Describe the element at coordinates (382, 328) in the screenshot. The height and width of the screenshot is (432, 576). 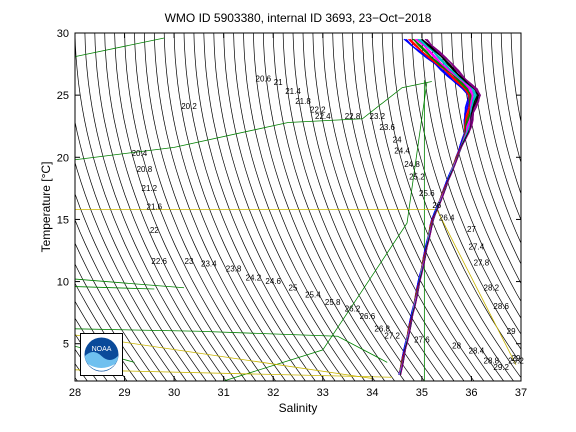
I see `isopycnal-label: 26.8` at that location.